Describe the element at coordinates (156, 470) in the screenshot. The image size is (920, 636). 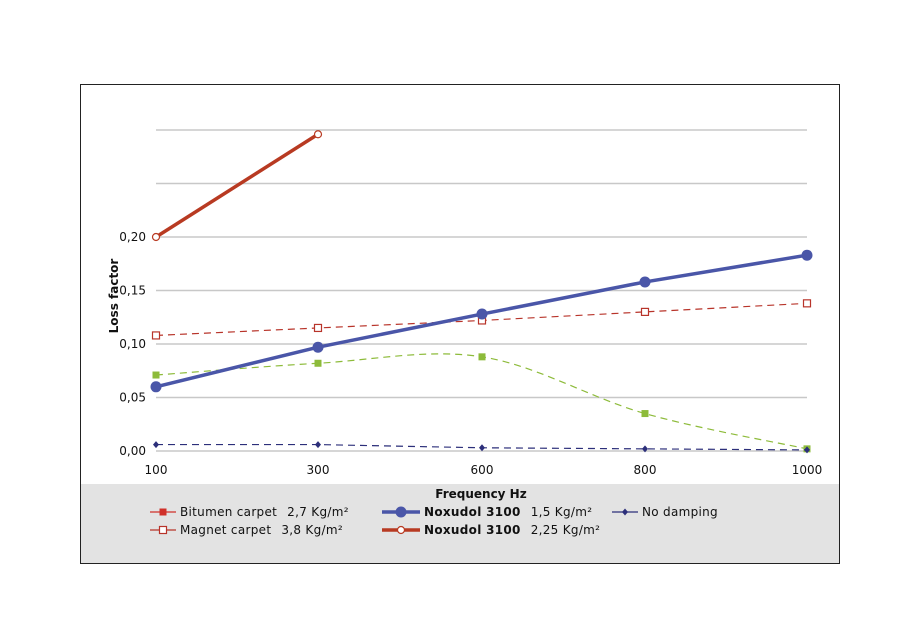
I see `x-tick-label: 100` at that location.